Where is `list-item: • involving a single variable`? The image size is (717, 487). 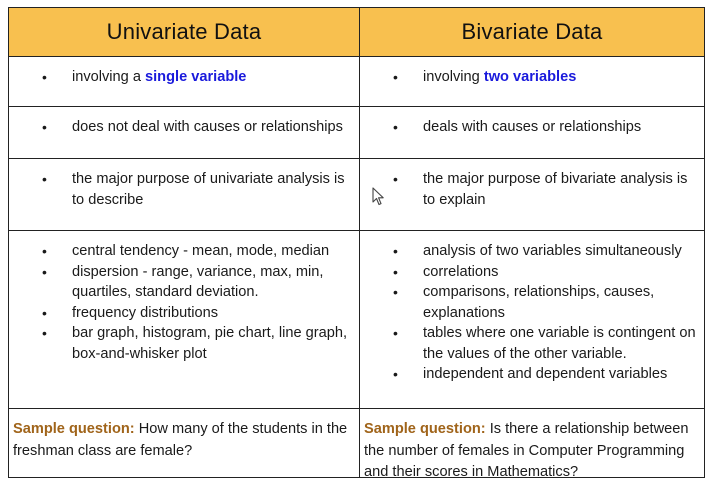
list-item: • involving a single variable is located at coordinates (182, 77).